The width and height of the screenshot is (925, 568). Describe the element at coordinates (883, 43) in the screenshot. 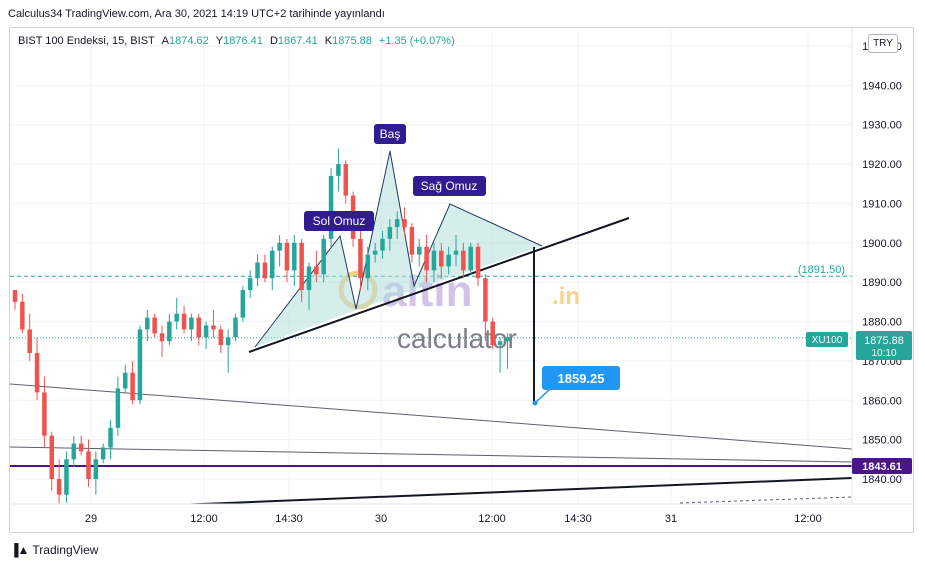

I see `currency-button: TRY` at that location.